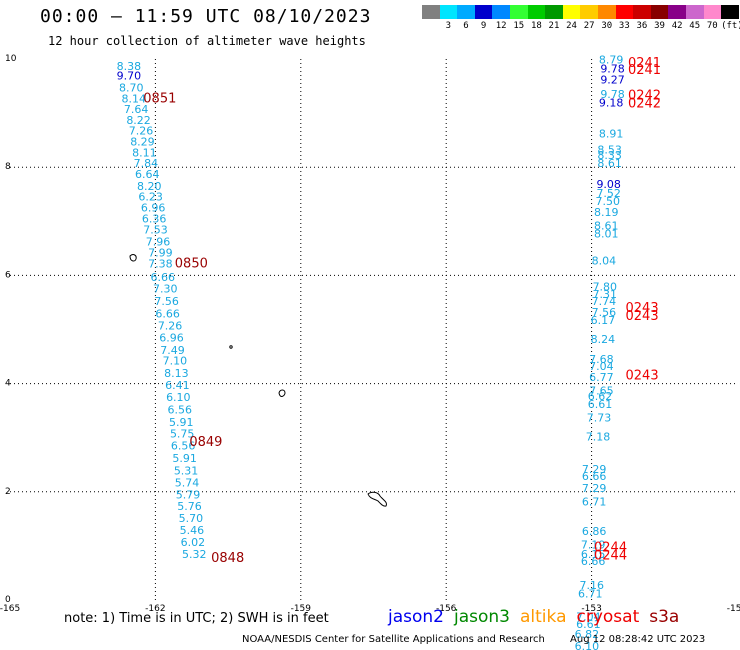 Image resolution: width=740 pixels, height=650 pixels. Describe the element at coordinates (730, 26) in the screenshot. I see `legend-label: (ft)` at that location.